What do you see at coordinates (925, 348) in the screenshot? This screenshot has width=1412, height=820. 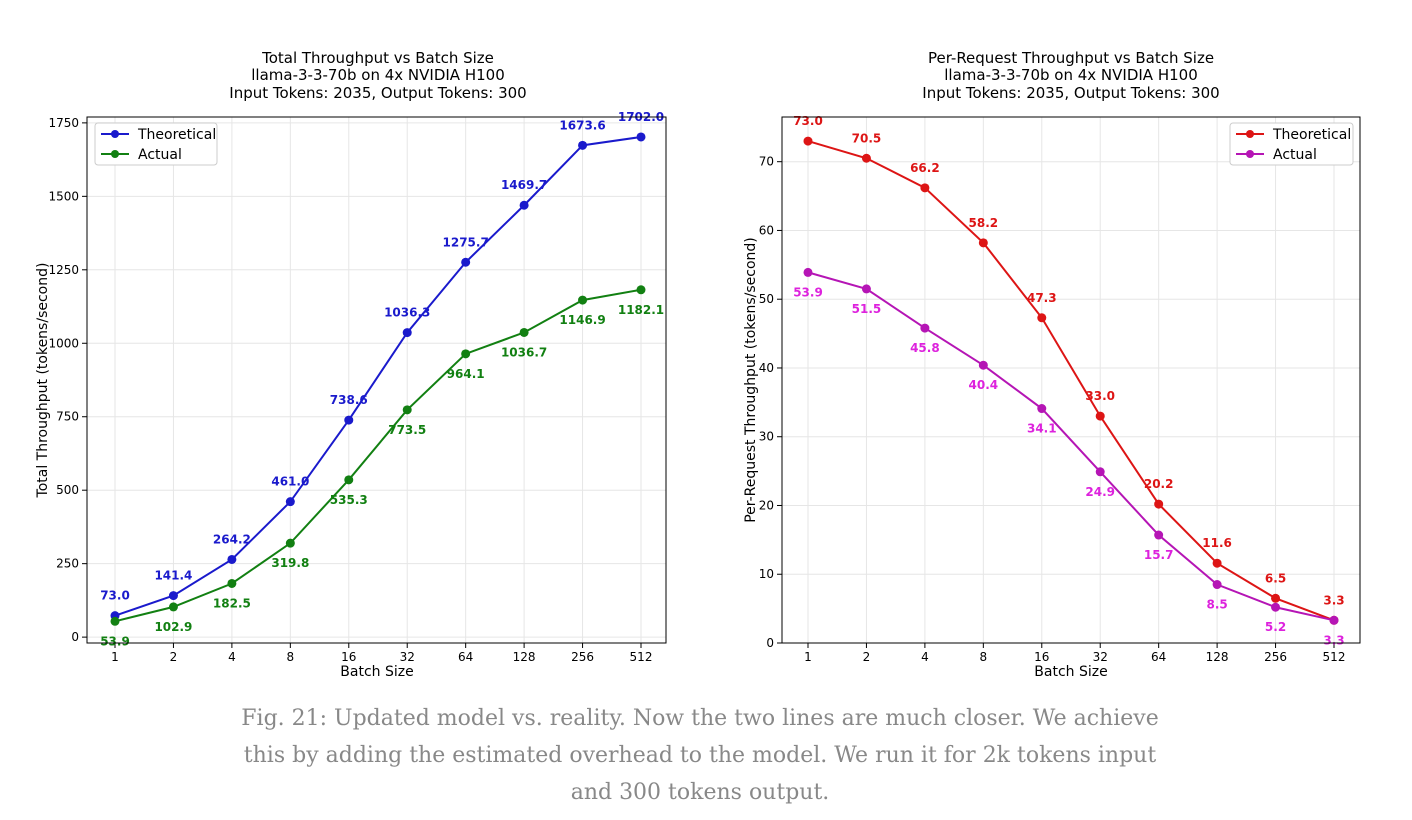 I see `data-label-actual: 45.8` at bounding box center [925, 348].